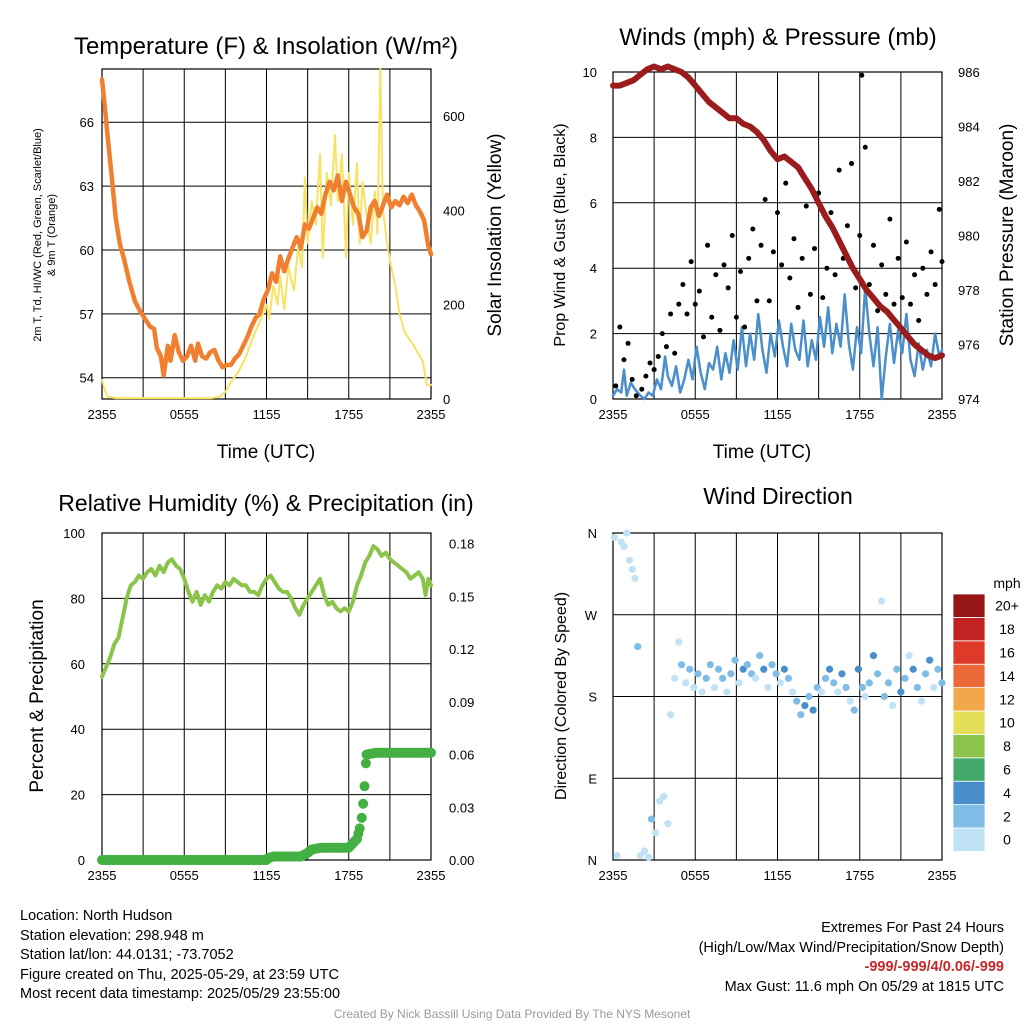 The image size is (1024, 1024). Describe the element at coordinates (593, 334) in the screenshot. I see `wind-y-tick-label-left: 2` at that location.